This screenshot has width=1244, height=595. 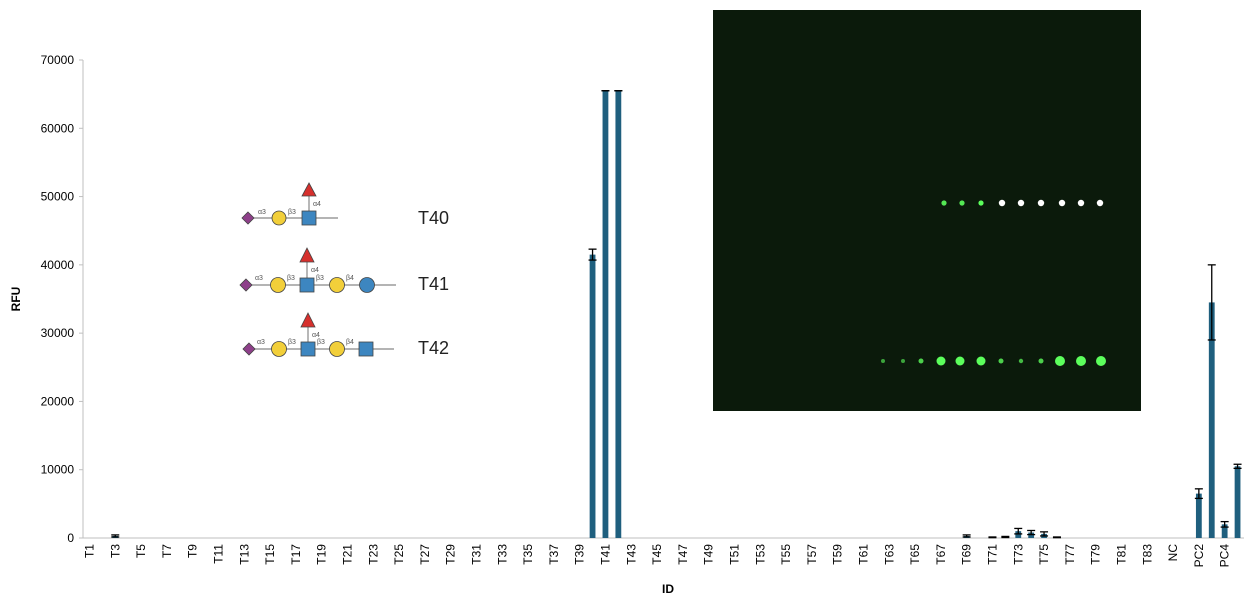 I want to click on x-tick-label: T5, so click(x=141, y=551).